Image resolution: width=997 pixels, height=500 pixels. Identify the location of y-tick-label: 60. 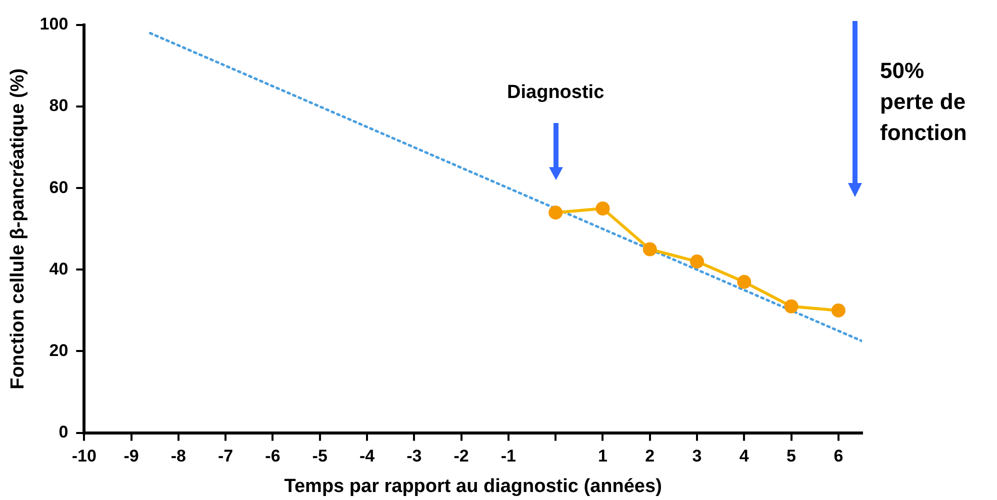
(58, 187).